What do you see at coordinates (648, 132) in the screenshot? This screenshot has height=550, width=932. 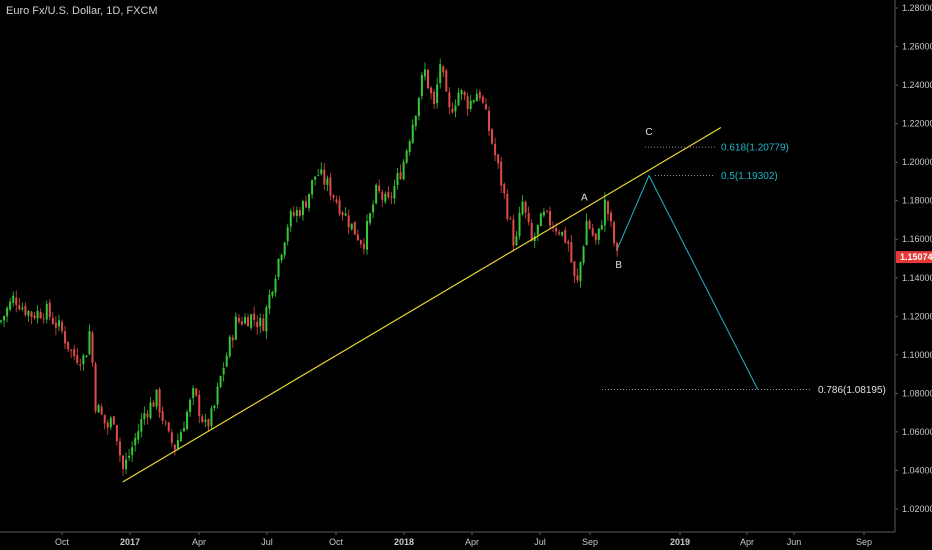 I see `wave-label: C` at bounding box center [648, 132].